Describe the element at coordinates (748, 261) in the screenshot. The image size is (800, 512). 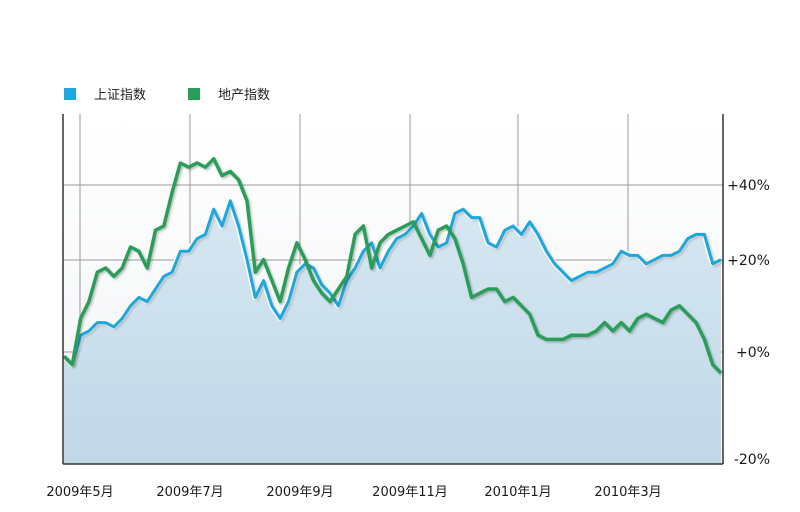
I see `y-tick-label: +20%` at that location.